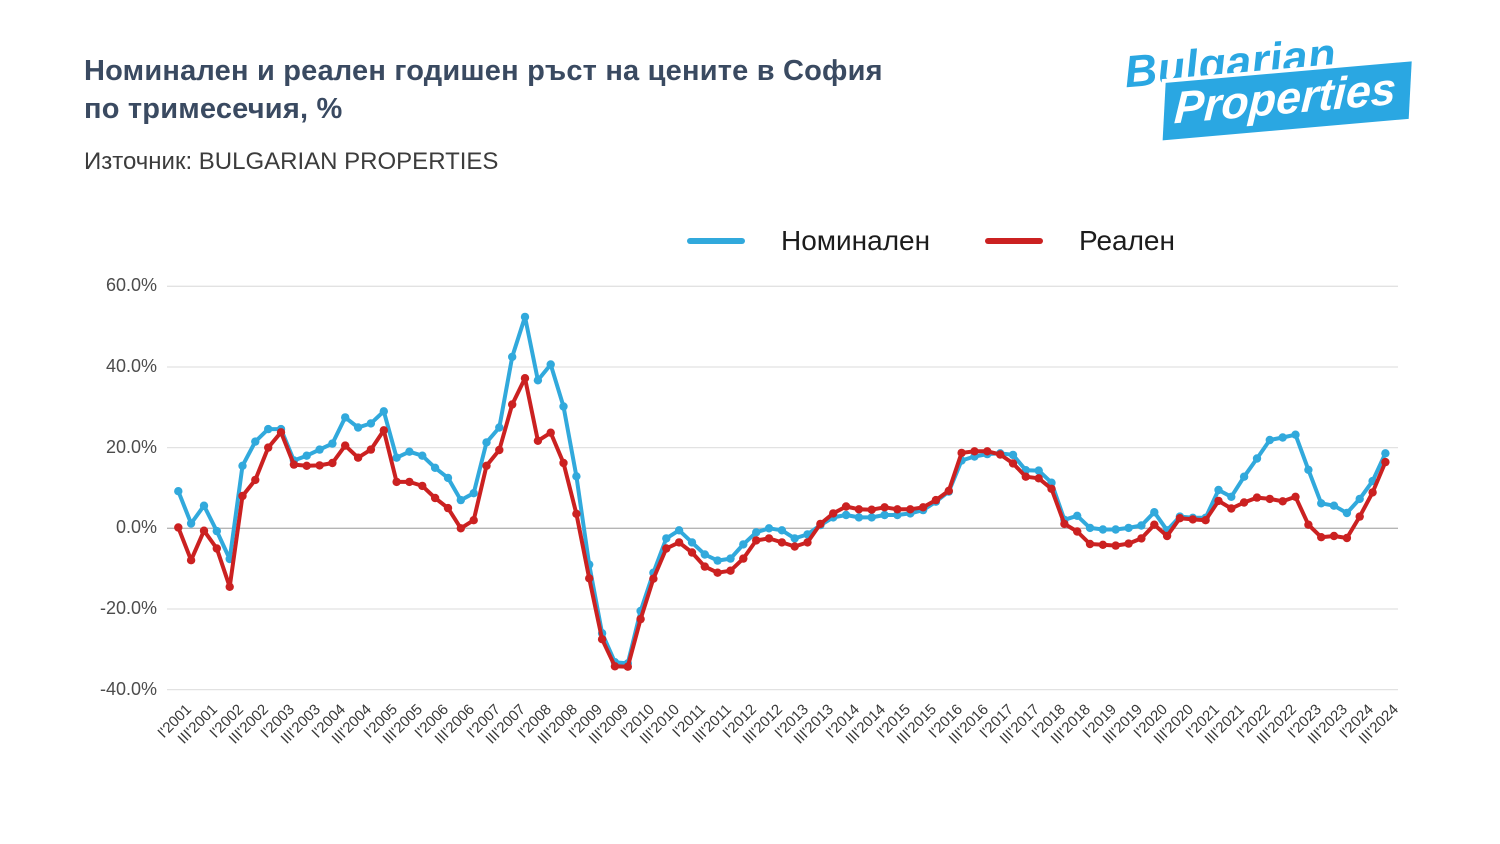  Describe the element at coordinates (128, 688) in the screenshot. I see `y-axis-label: -40.0%` at that location.